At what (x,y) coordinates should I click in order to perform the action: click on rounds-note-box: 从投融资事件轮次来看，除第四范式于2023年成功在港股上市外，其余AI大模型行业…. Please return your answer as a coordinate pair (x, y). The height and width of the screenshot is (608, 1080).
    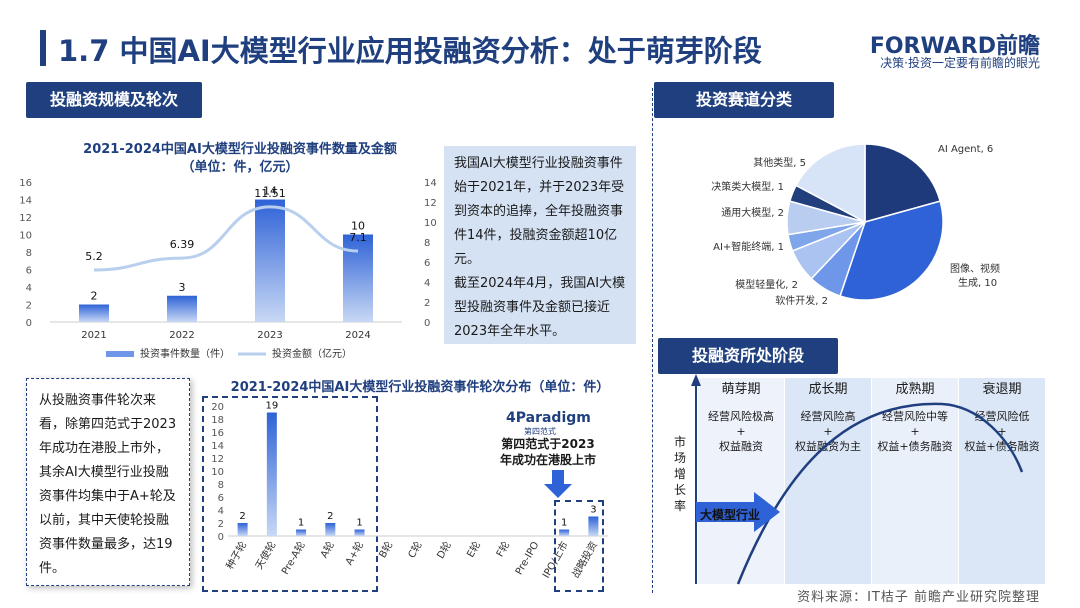
    Looking at the image, I should click on (108, 482).